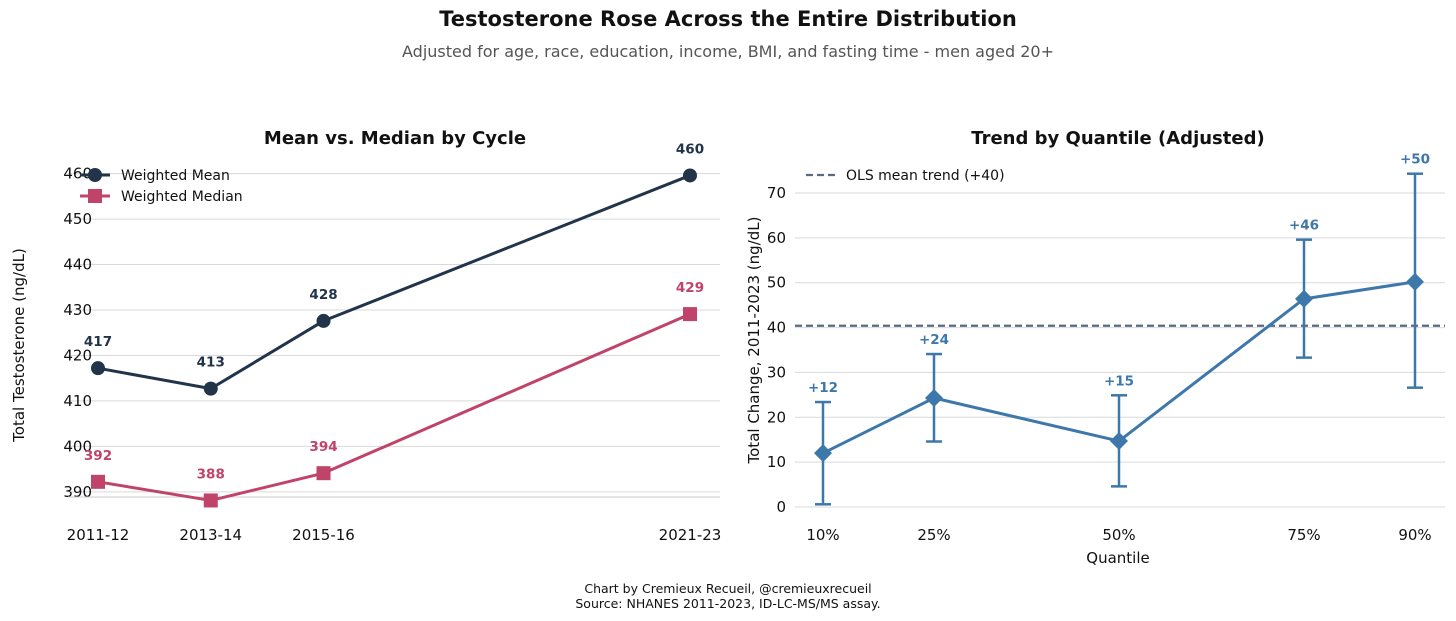 This screenshot has height=621, width=1456. I want to click on left-y-tick-label: 430, so click(77, 310).